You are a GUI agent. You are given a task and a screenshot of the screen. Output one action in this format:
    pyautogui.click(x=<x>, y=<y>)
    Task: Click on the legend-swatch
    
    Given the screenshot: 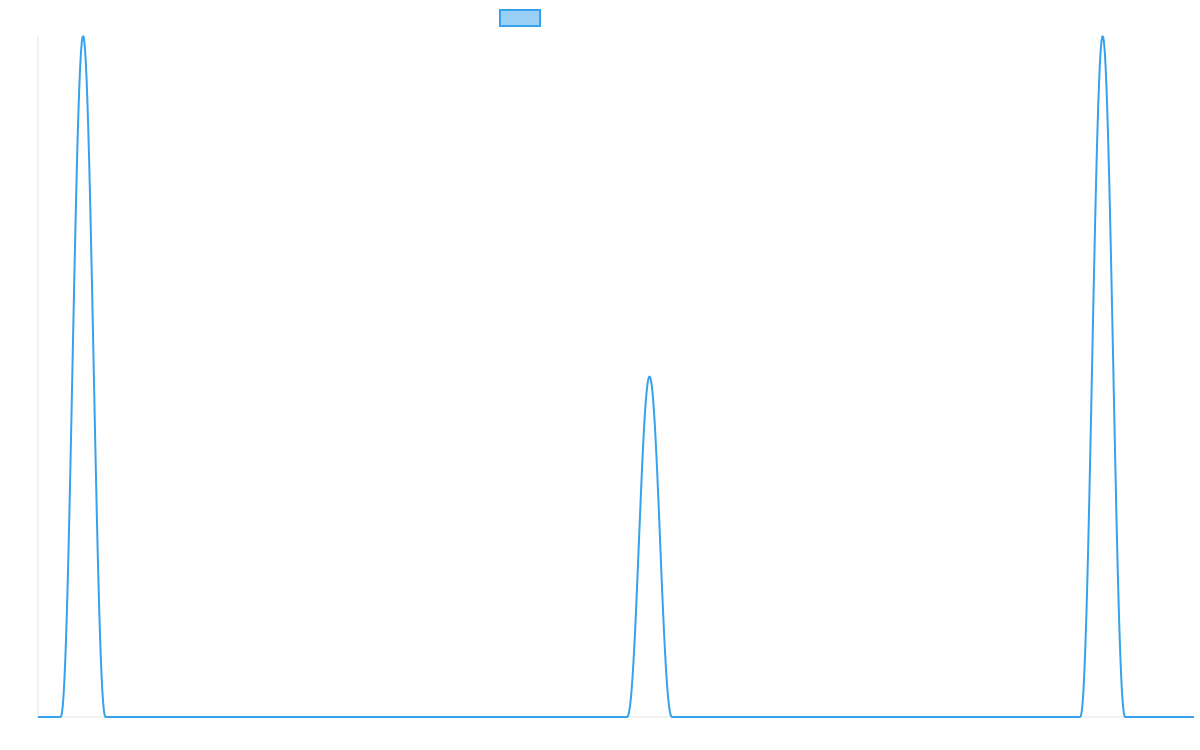 What is the action you would take?
    pyautogui.click(x=520, y=18)
    